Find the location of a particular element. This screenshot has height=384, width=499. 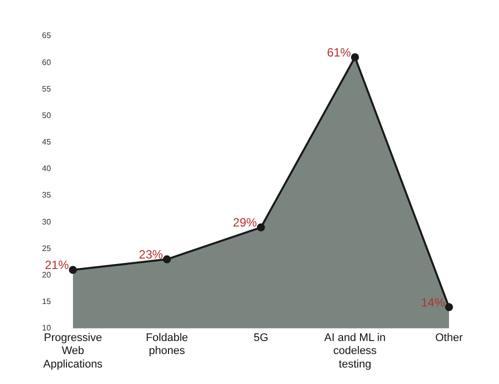

data-label: 29% is located at coordinates (245, 223).